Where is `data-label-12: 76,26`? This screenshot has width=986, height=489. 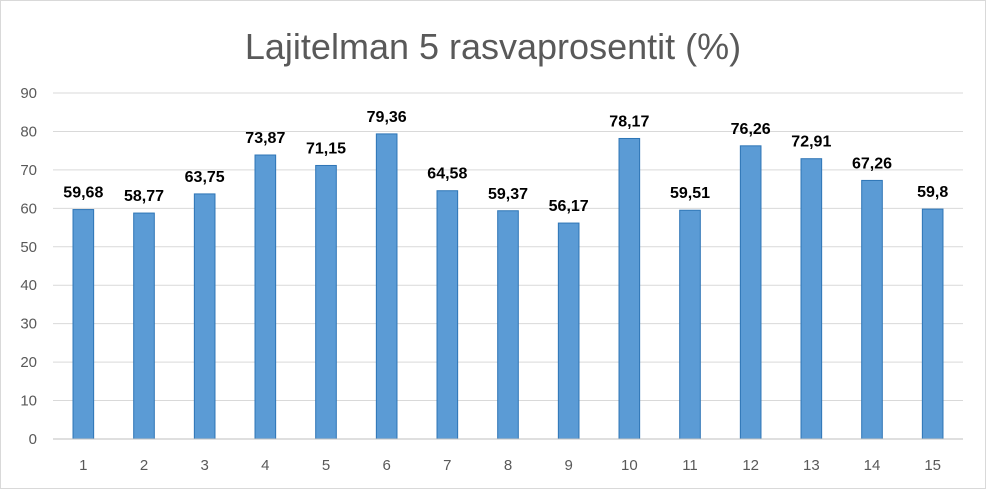
data-label-12: 76,26 is located at coordinates (751, 129).